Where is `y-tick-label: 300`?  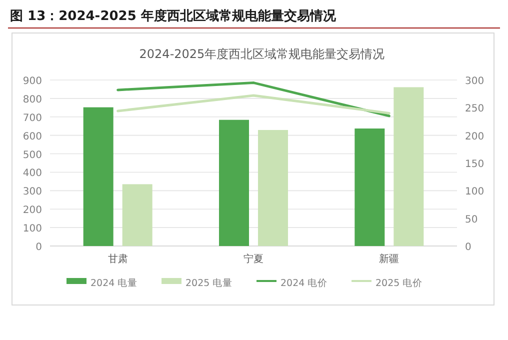 y-tick-label: 300 is located at coordinates (32, 192).